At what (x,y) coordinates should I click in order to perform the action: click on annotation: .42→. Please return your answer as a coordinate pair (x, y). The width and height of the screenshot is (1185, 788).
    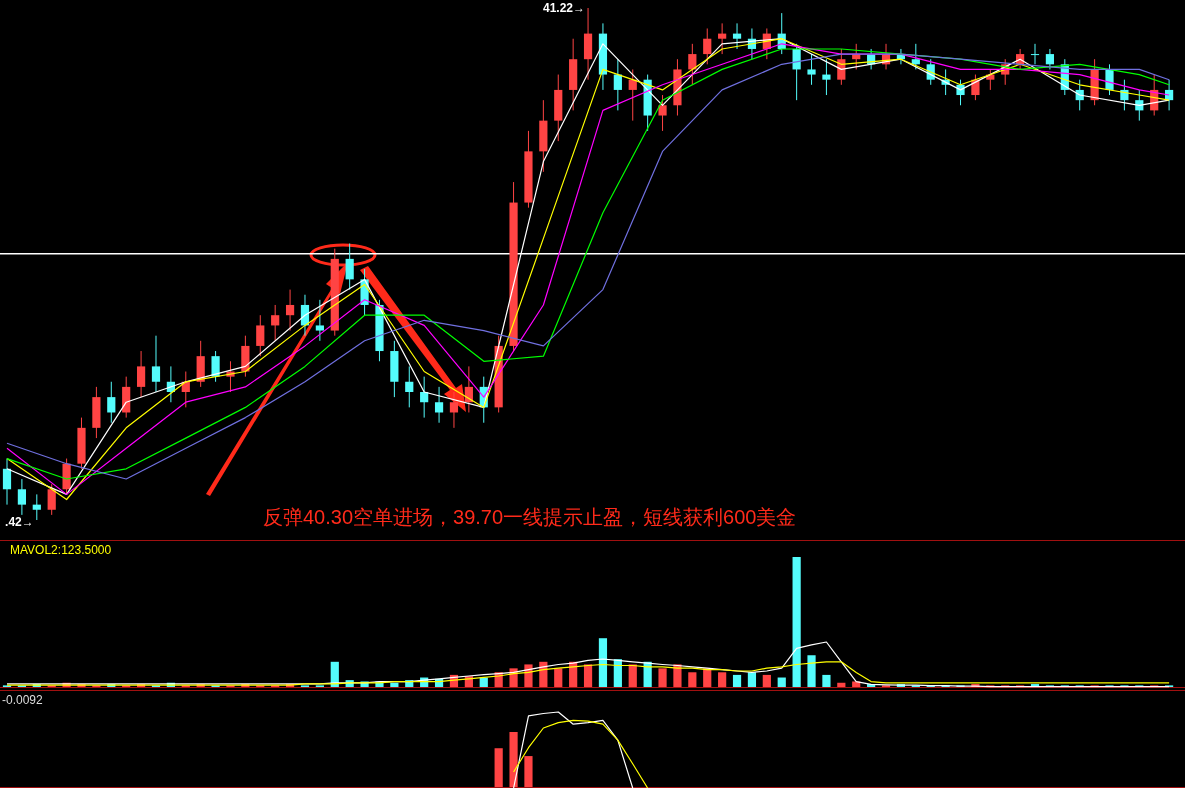
    Looking at the image, I should click on (19, 522).